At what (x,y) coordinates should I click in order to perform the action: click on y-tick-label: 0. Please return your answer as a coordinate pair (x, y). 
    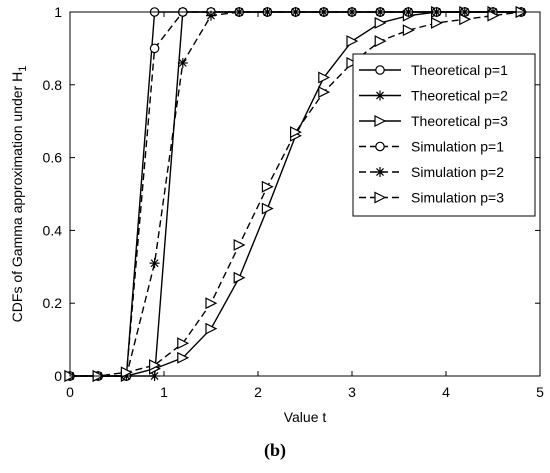
    Looking at the image, I should click on (58, 376).